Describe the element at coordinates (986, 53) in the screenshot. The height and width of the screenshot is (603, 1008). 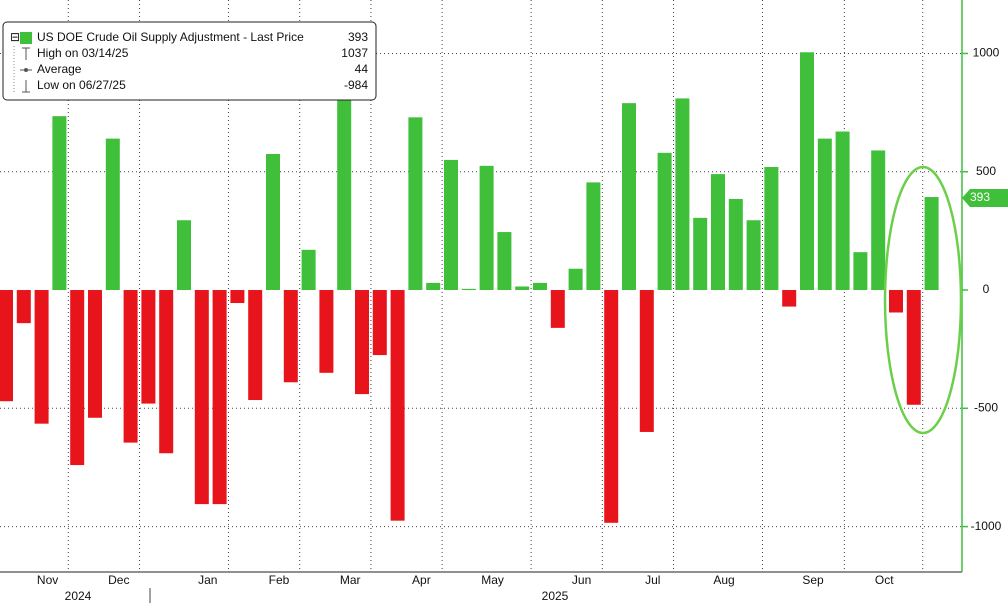
I see `y-tick-label: 1000` at that location.